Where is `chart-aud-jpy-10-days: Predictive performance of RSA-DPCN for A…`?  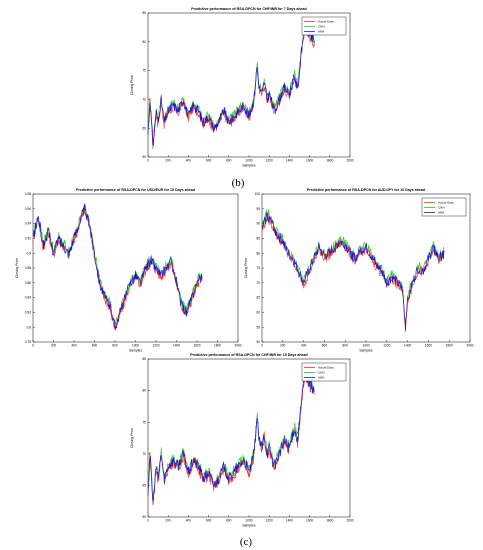
chart-aud-jpy-10-days: Predictive performance of RSA-DPCN for A… is located at coordinates (359, 270).